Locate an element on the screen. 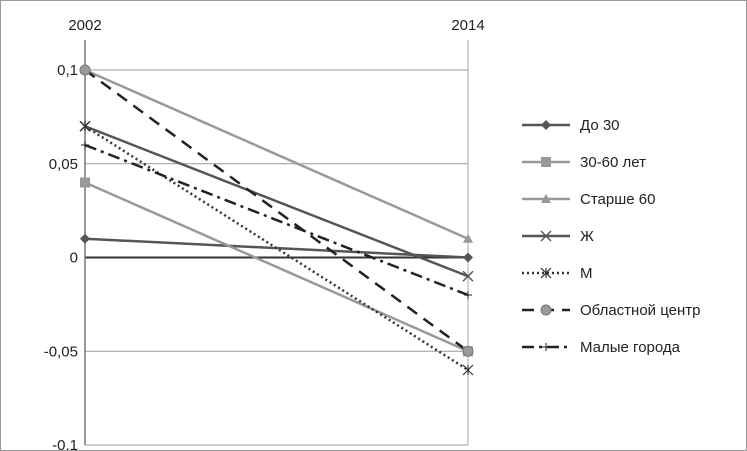 The height and width of the screenshot is (451, 747). y-tick-label: -0.1 is located at coordinates (65, 444).